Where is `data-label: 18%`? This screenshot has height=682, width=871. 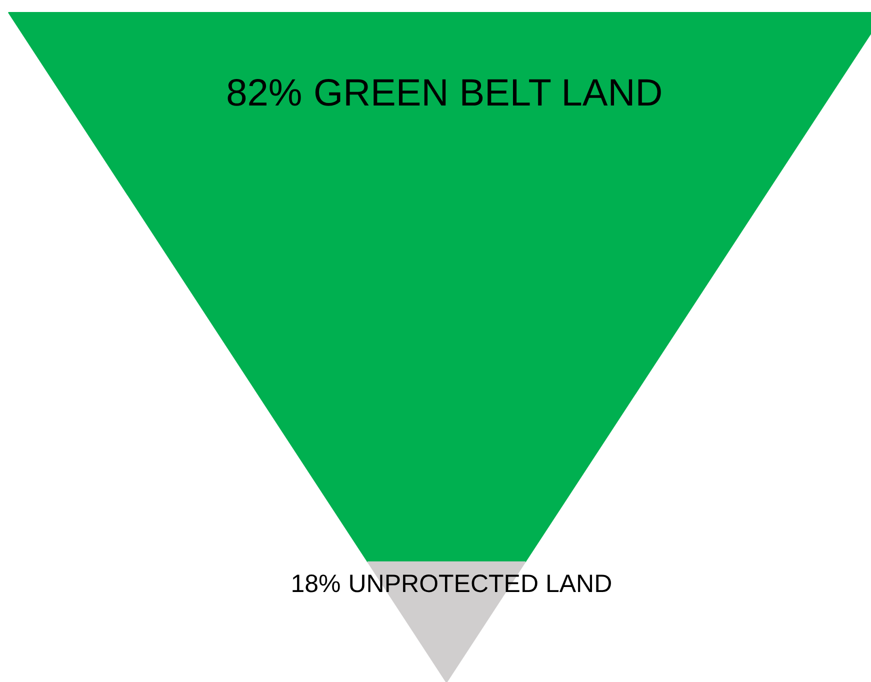
data-label: 18% is located at coordinates (315, 584).